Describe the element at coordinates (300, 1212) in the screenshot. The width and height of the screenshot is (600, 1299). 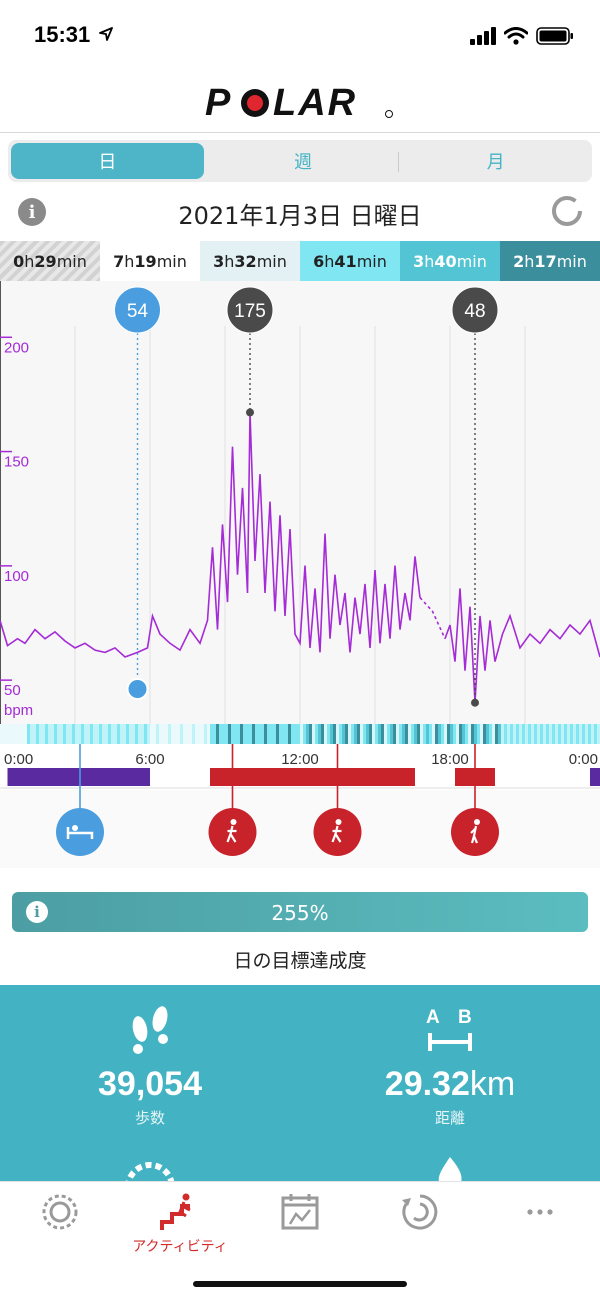
I see `calendar-icon` at that location.